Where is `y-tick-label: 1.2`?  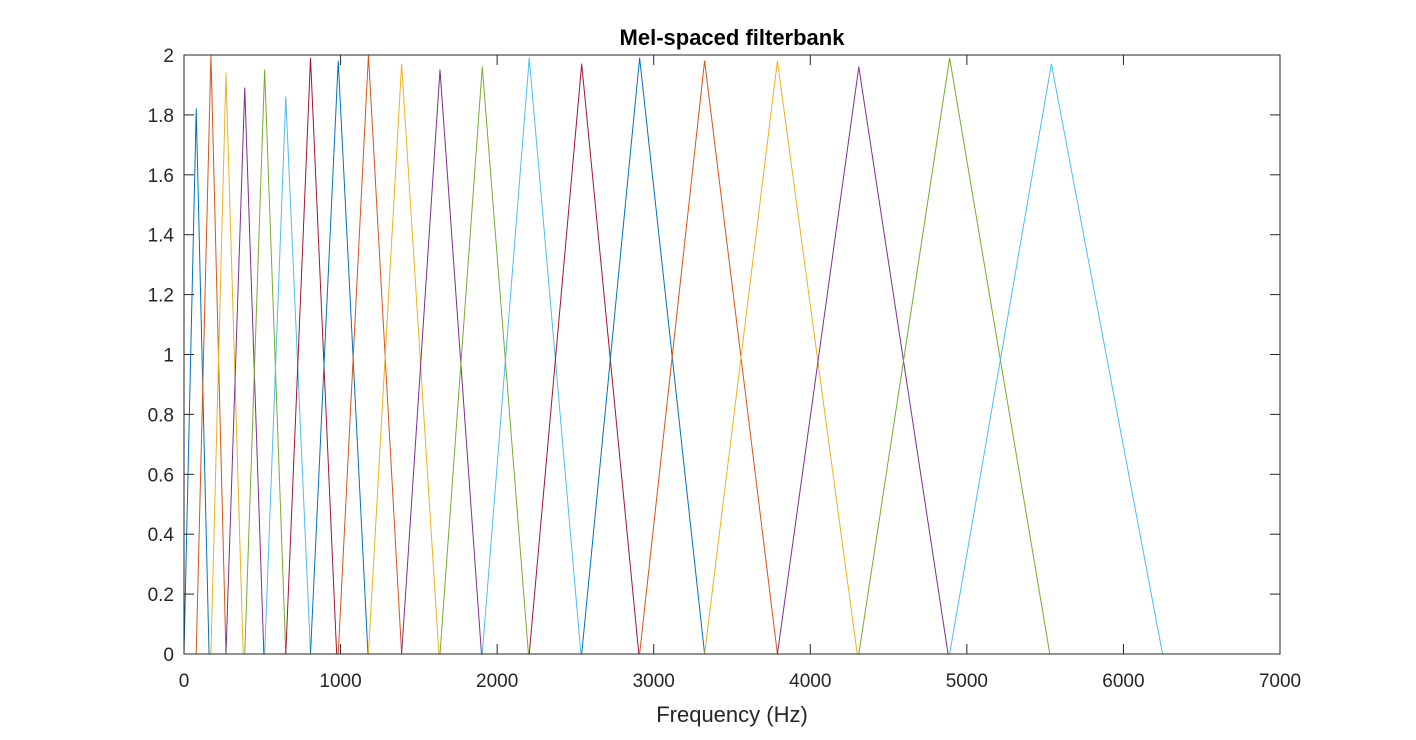 y-tick-label: 1.2 is located at coordinates (161, 296).